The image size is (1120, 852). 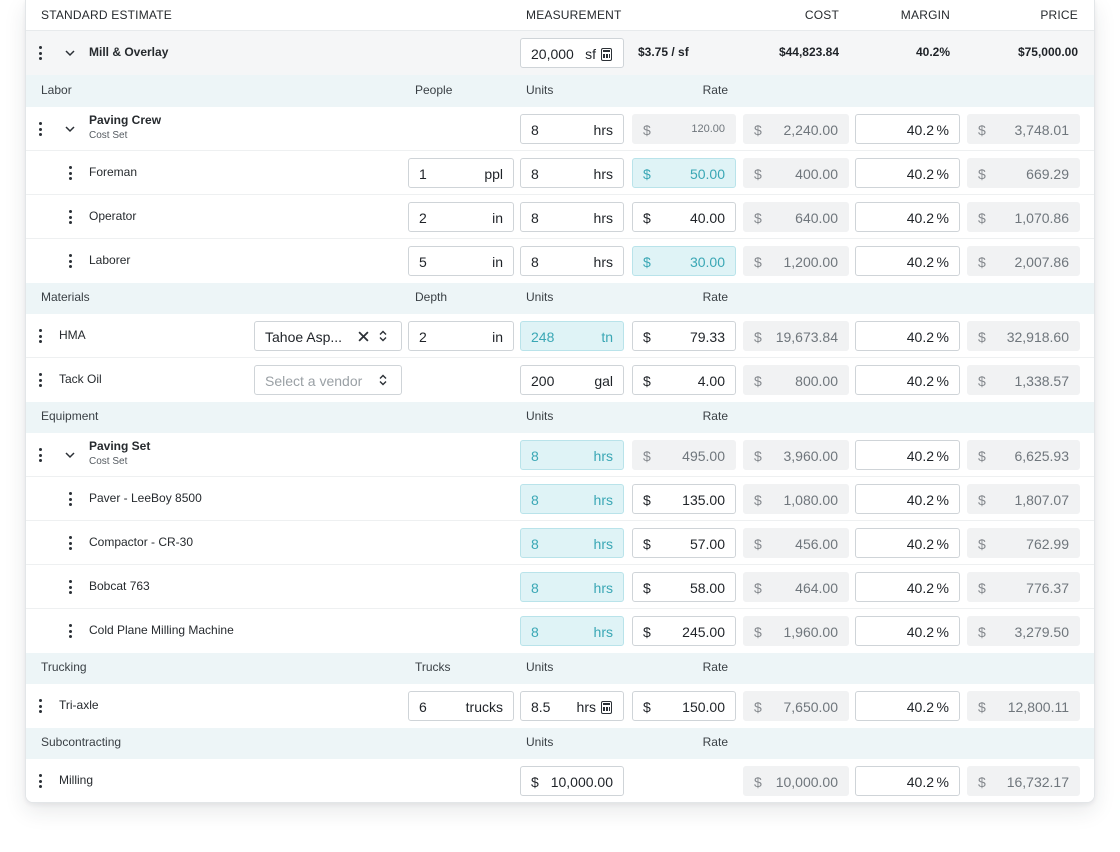 I want to click on depth-input: 2 in, so click(x=461, y=336).